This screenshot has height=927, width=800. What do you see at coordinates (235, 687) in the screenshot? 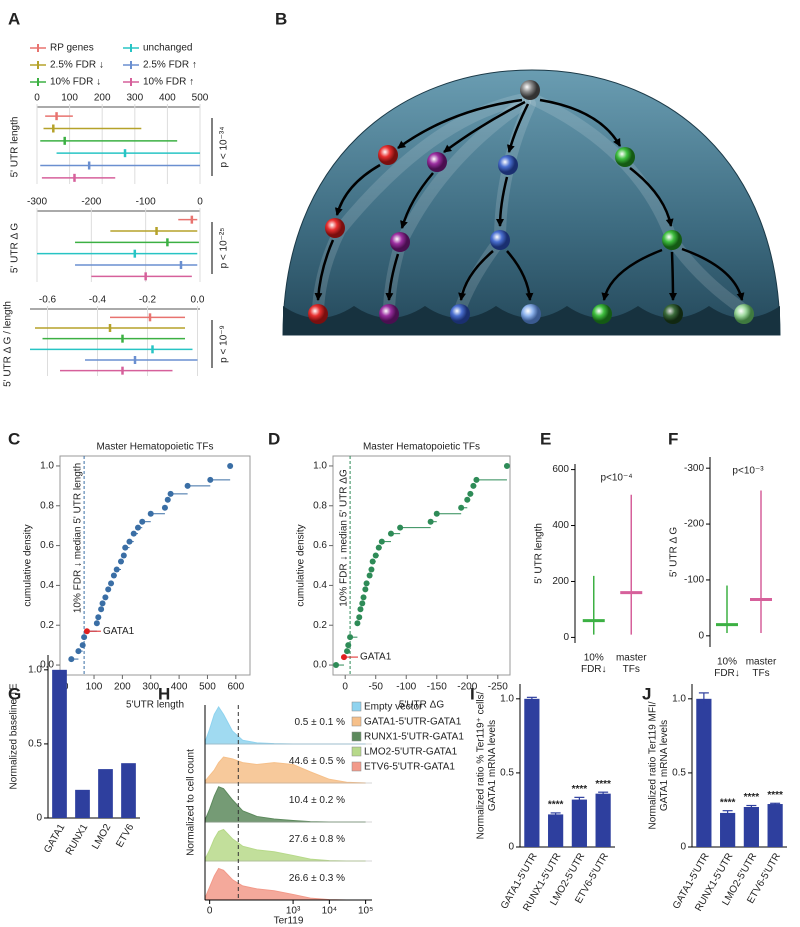
I see `x-tick-label: 600` at bounding box center [235, 687].